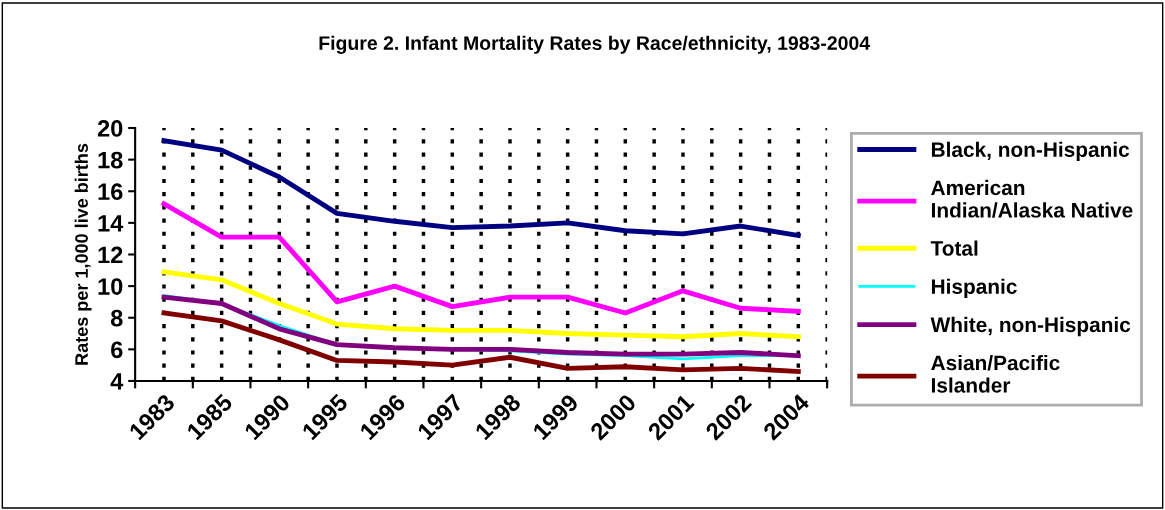 The image size is (1165, 510). Describe the element at coordinates (1032, 198) in the screenshot. I see `legend-label: American Indian/Alaska Native` at that location.